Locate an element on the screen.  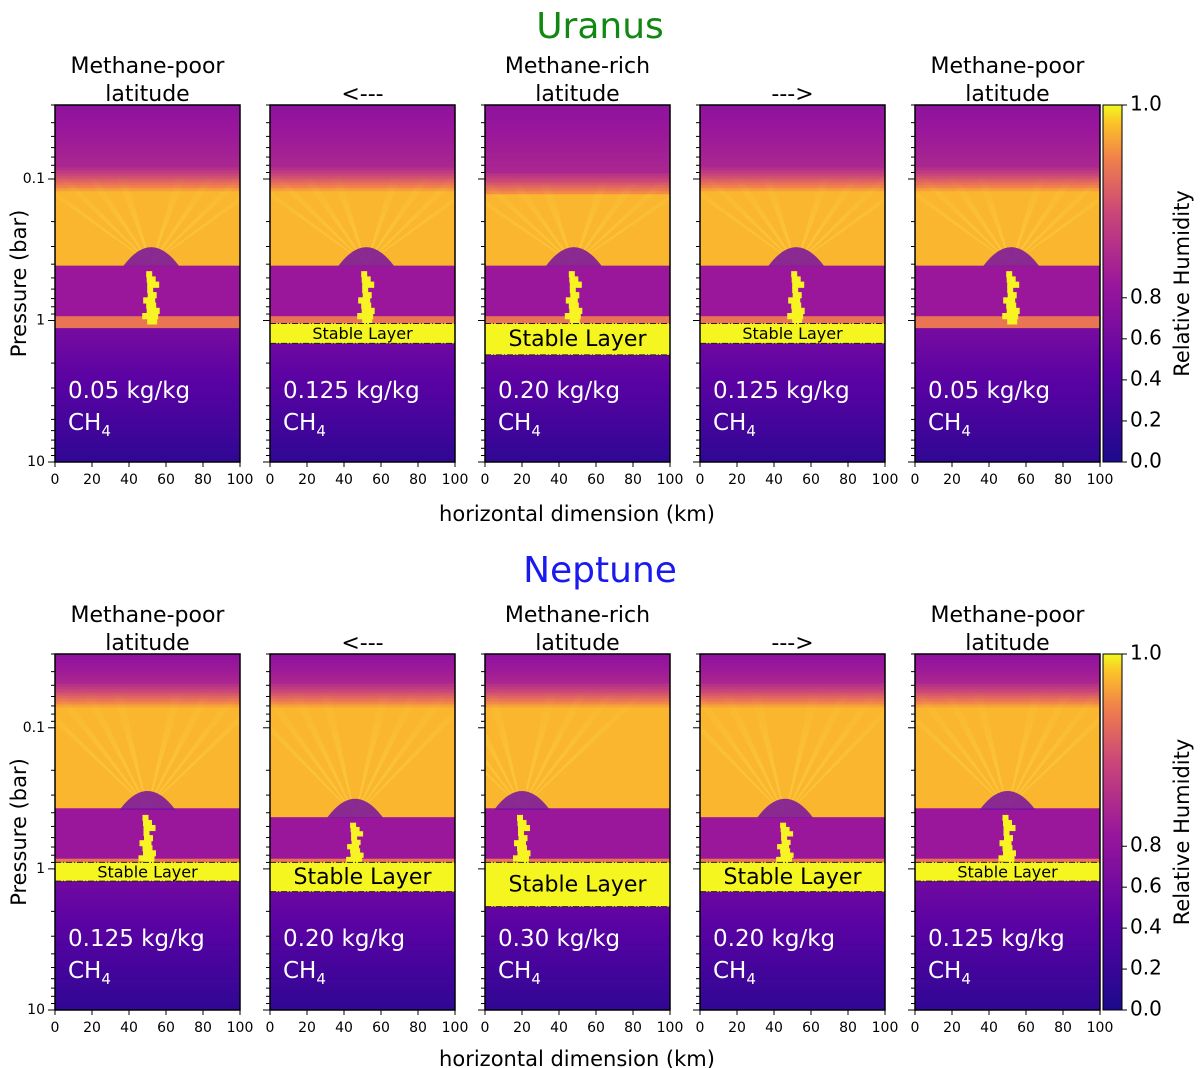
x-tick-label: 0 is located at coordinates (270, 480).